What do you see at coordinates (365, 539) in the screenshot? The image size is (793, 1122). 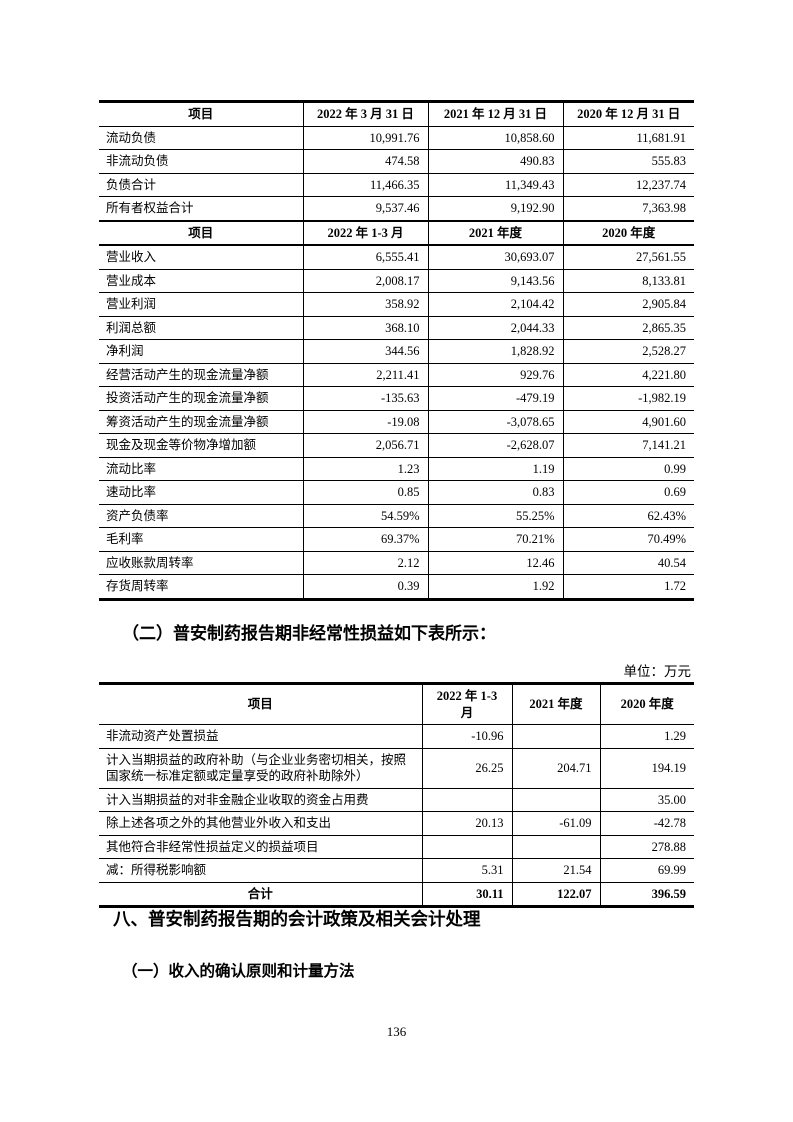 I see `value-cell: 69.37%` at bounding box center [365, 539].